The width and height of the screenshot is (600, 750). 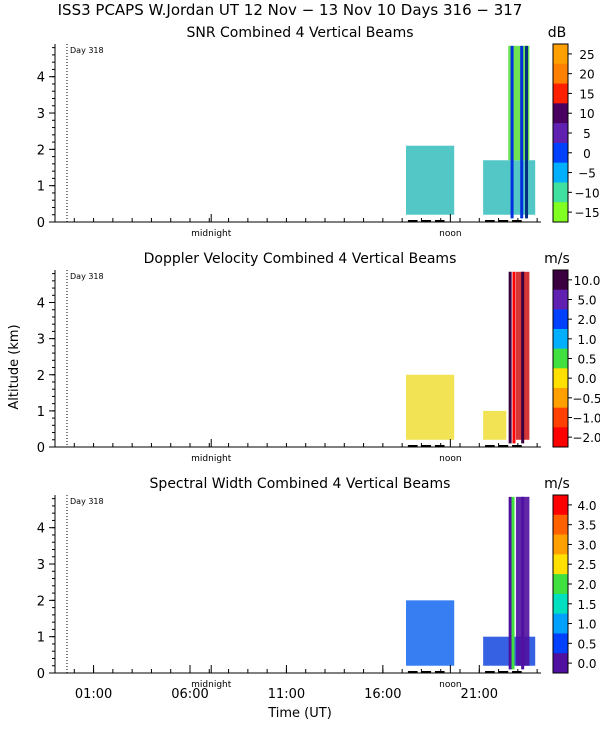 I want to click on colorbar-label: 10.0, so click(x=587, y=281).